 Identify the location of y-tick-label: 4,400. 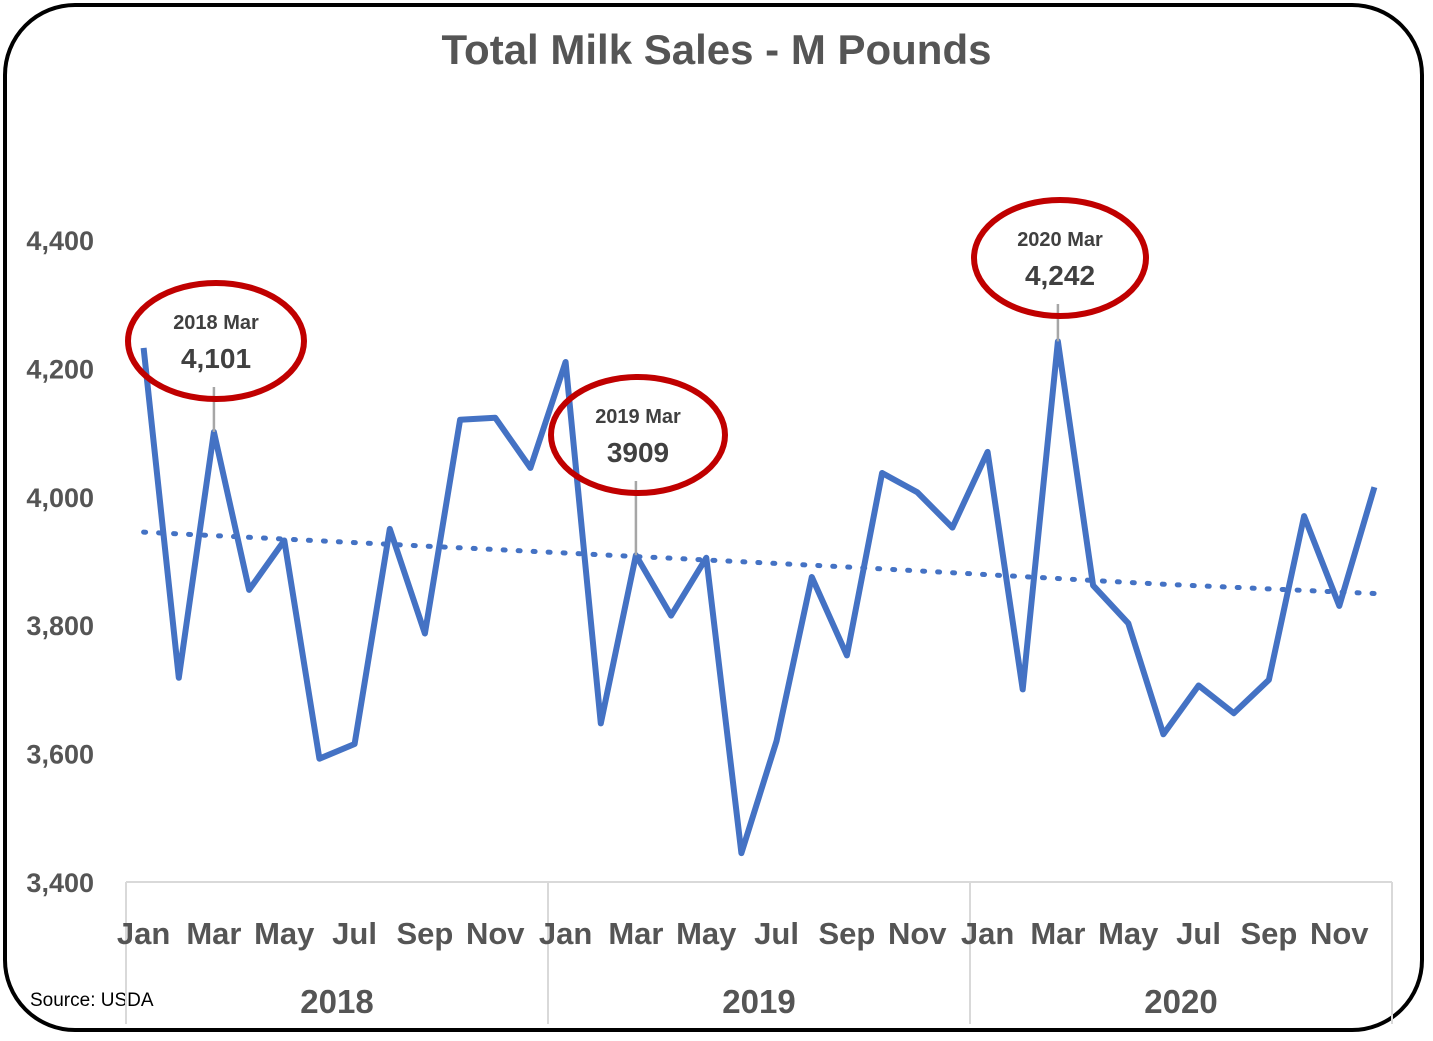
(60, 241).